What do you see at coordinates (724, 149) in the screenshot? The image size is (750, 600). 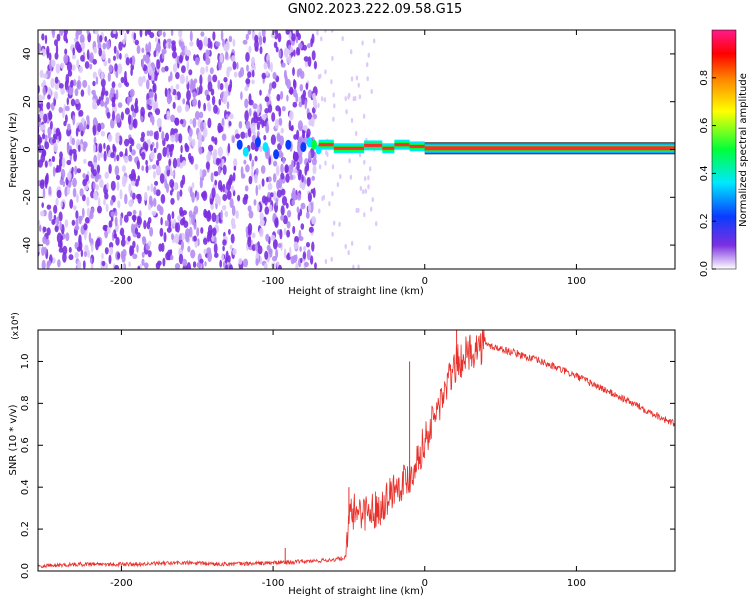 I see `colorbar-bar` at bounding box center [724, 149].